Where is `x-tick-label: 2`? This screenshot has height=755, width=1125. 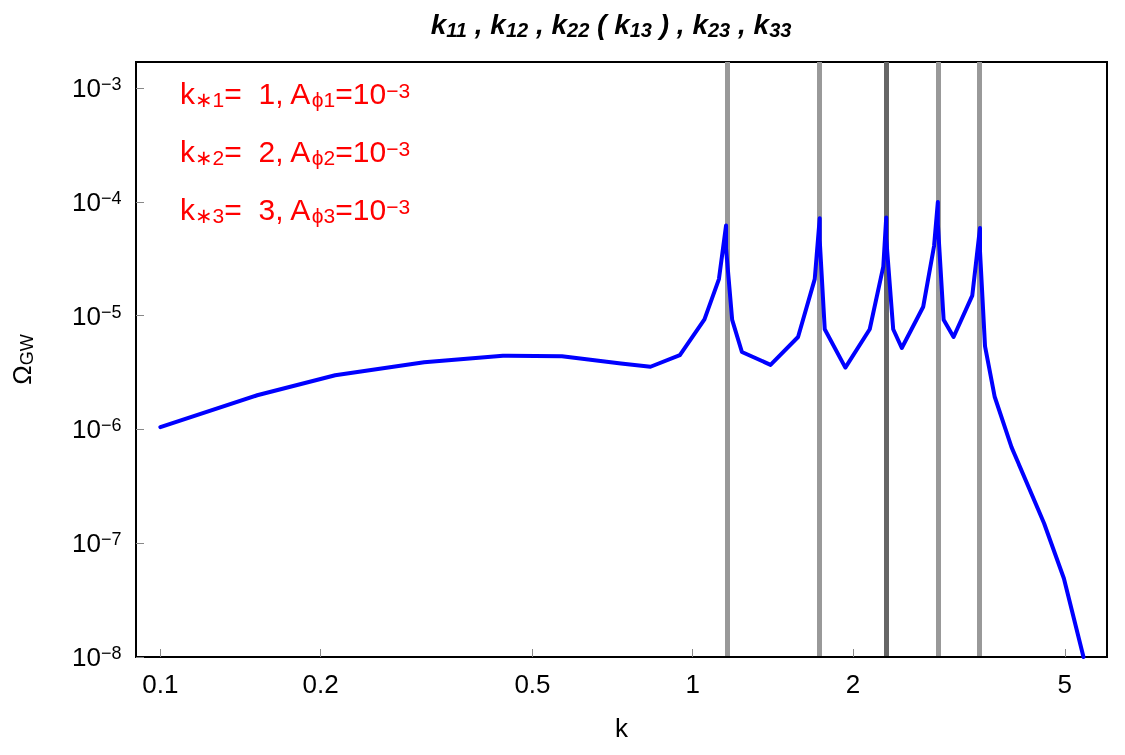
x-tick-label: 2 is located at coordinates (853, 684).